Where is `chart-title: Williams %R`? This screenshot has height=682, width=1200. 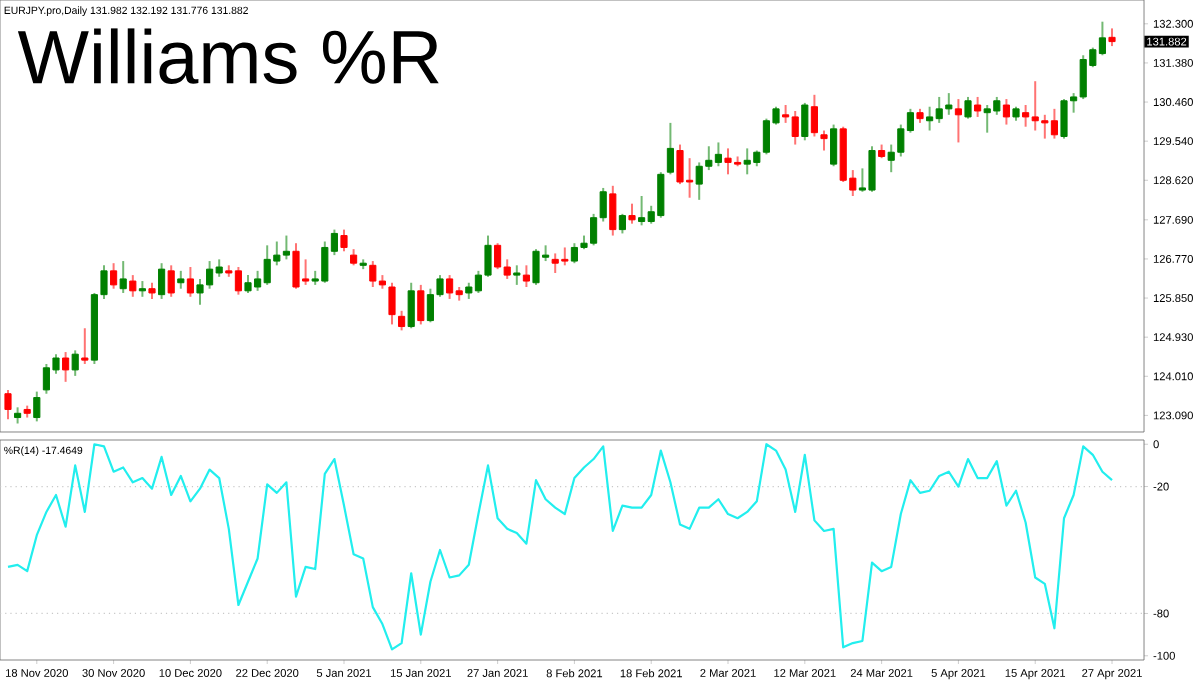 chart-title: Williams %R is located at coordinates (228, 56).